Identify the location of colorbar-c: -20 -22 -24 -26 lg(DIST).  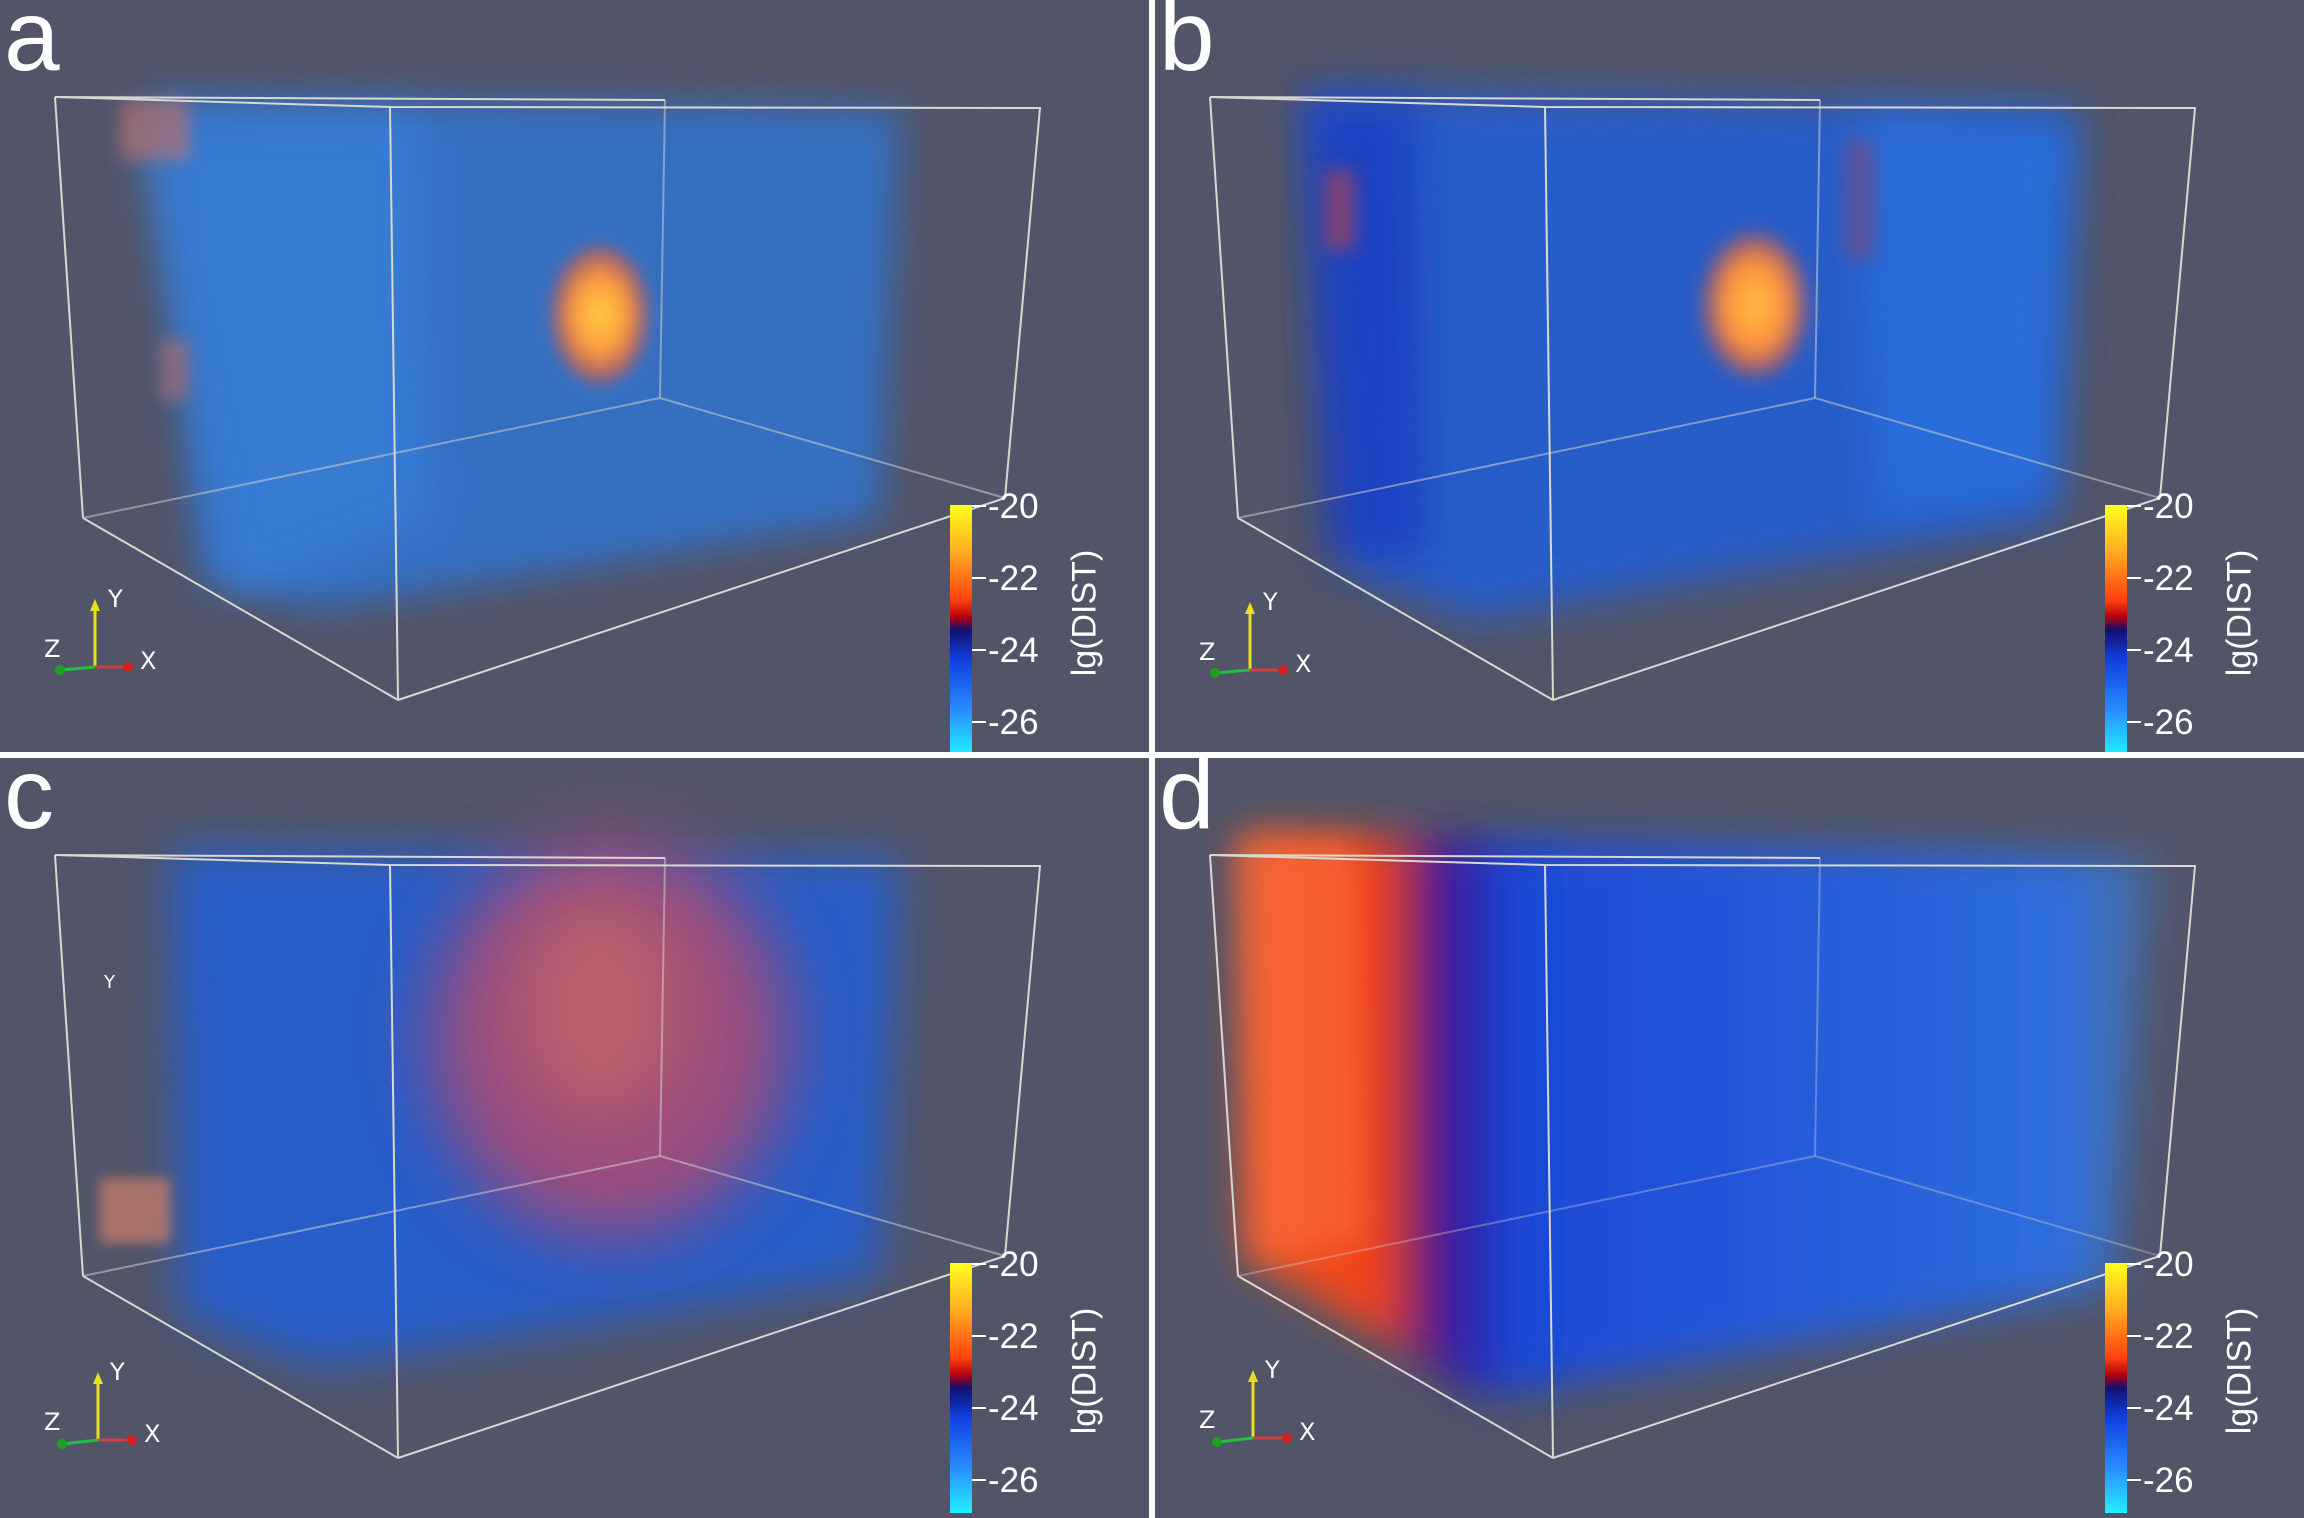
(1049, 1380).